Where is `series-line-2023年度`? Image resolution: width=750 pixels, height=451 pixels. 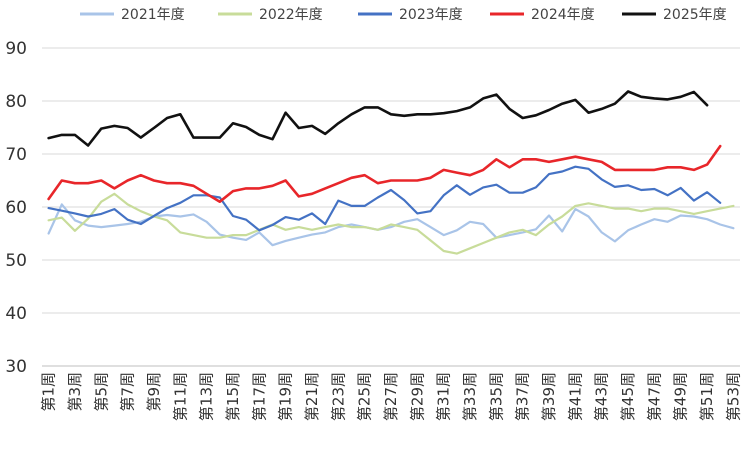
series-line-2023年度 is located at coordinates (384, 198).